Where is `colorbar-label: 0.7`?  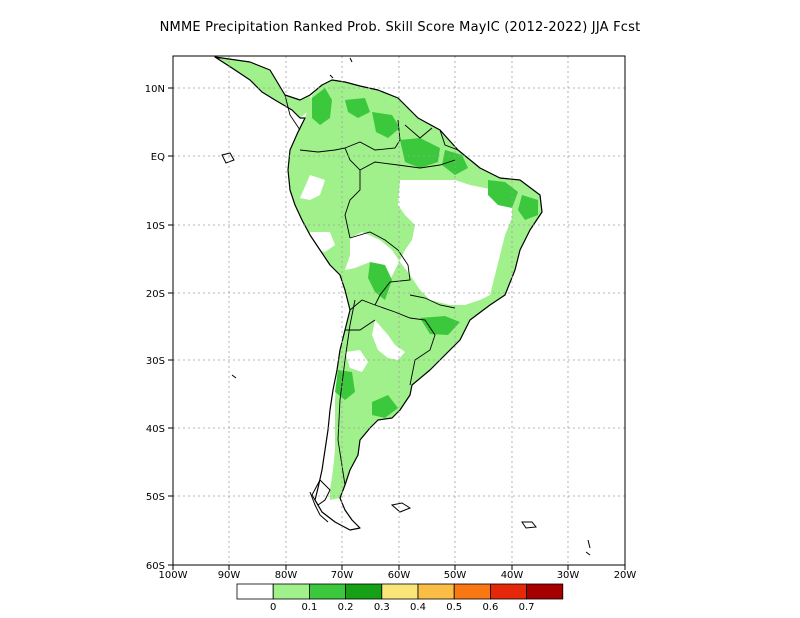
colorbar-label: 0.7 is located at coordinates (527, 607).